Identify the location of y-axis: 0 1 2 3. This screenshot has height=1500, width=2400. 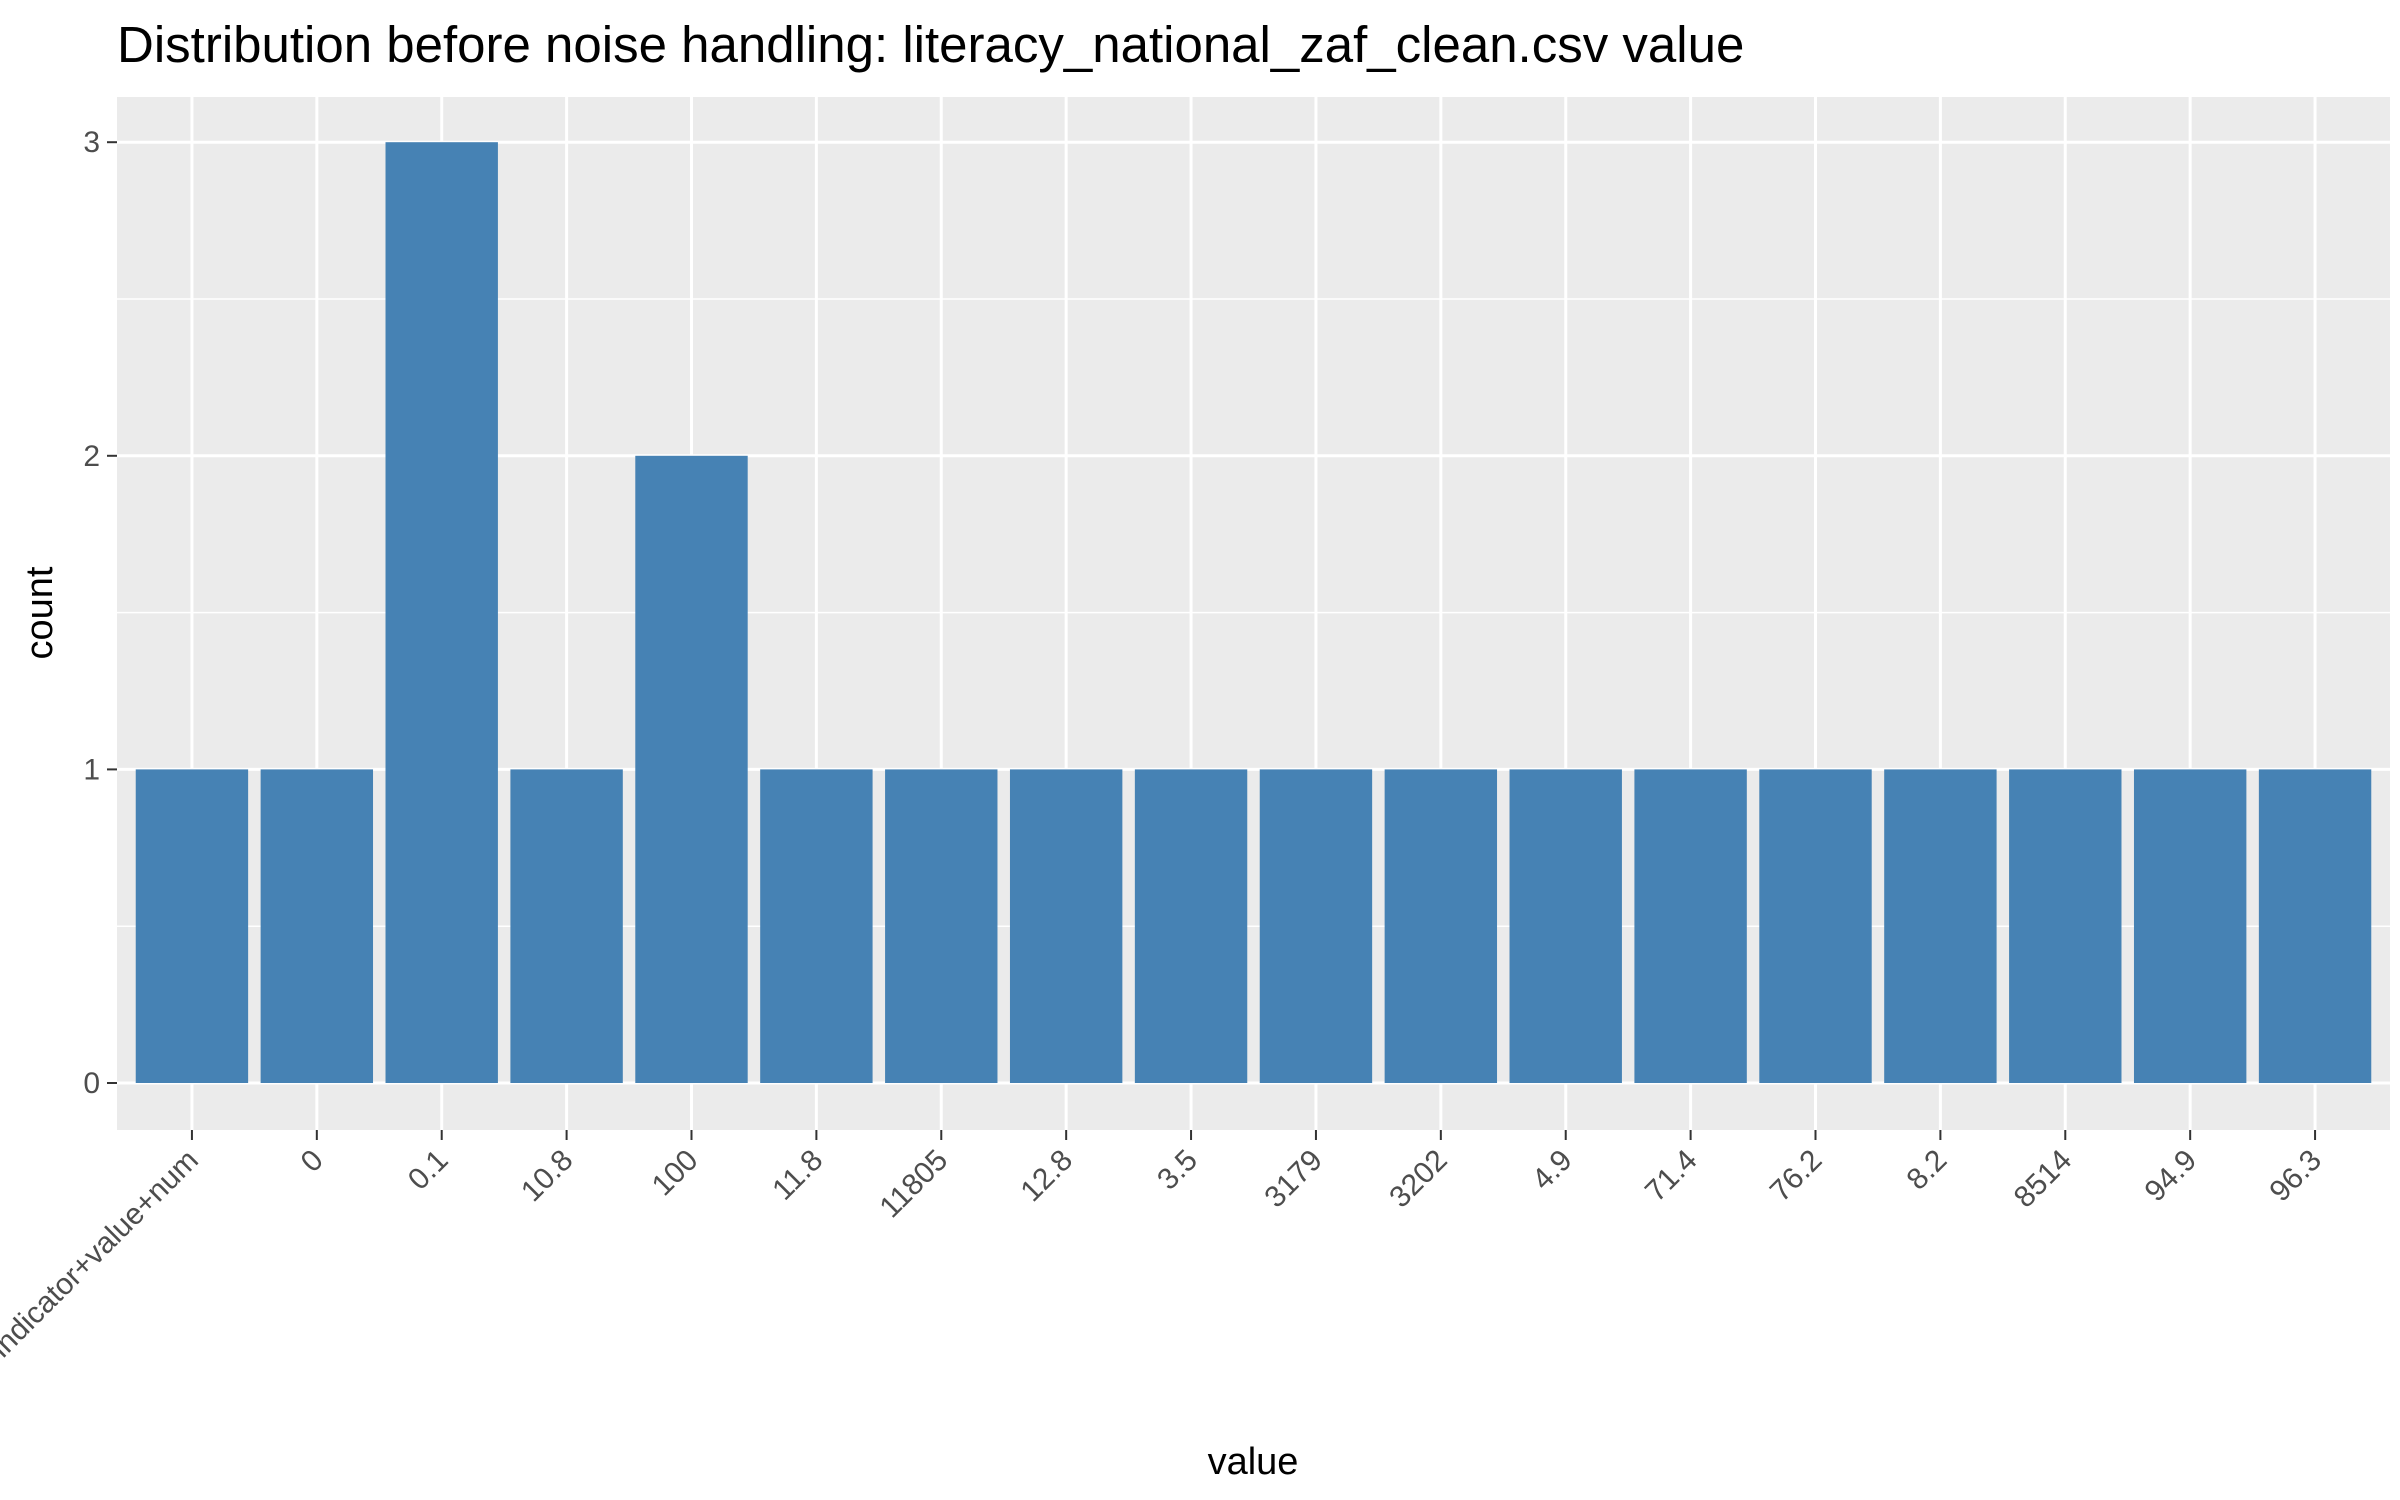
(100, 613).